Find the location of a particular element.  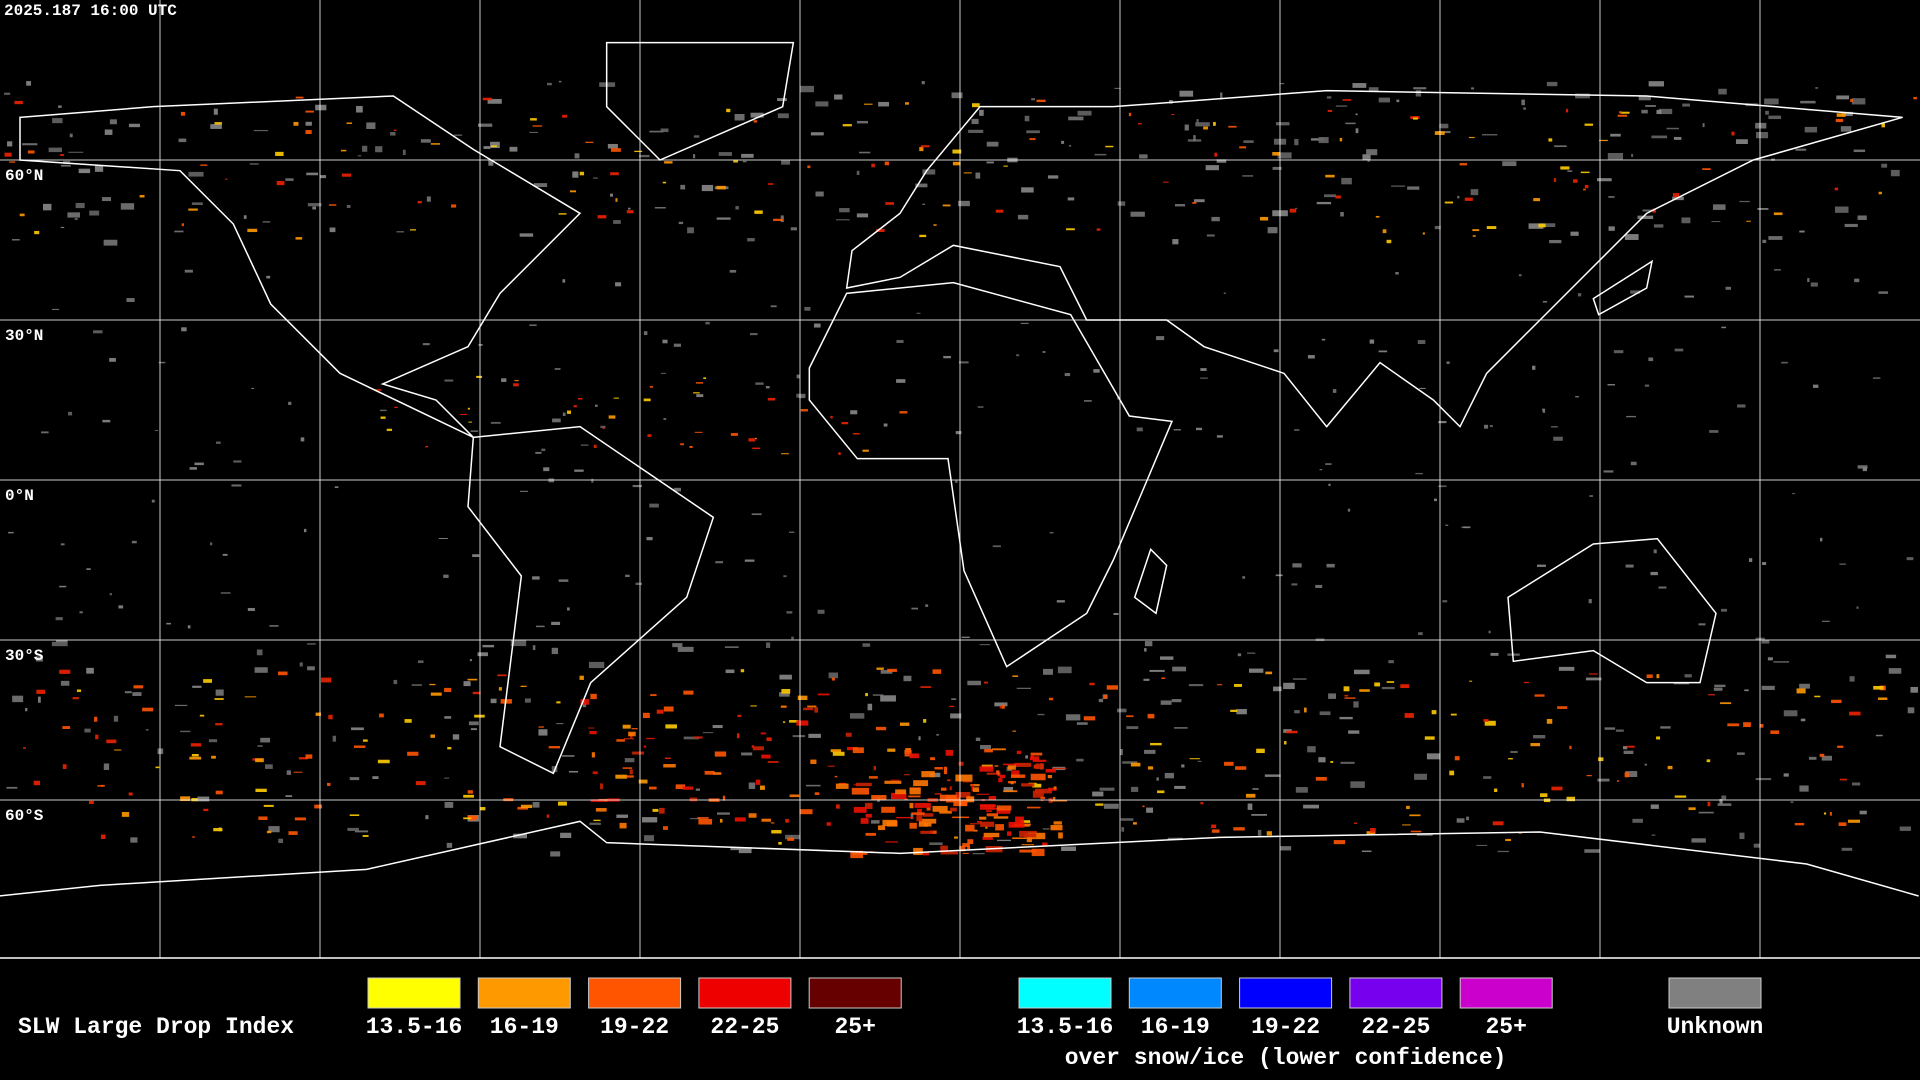

legend-swatch is located at coordinates (1506, 993).